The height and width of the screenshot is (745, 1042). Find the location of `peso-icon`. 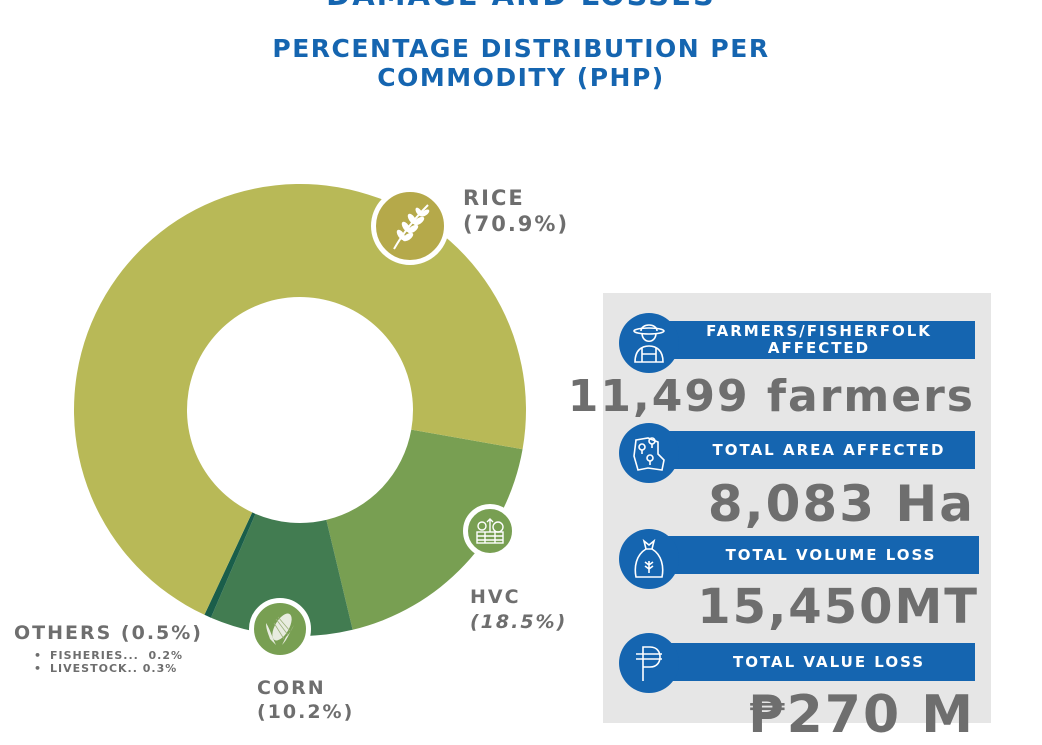

peso-icon is located at coordinates (649, 663).